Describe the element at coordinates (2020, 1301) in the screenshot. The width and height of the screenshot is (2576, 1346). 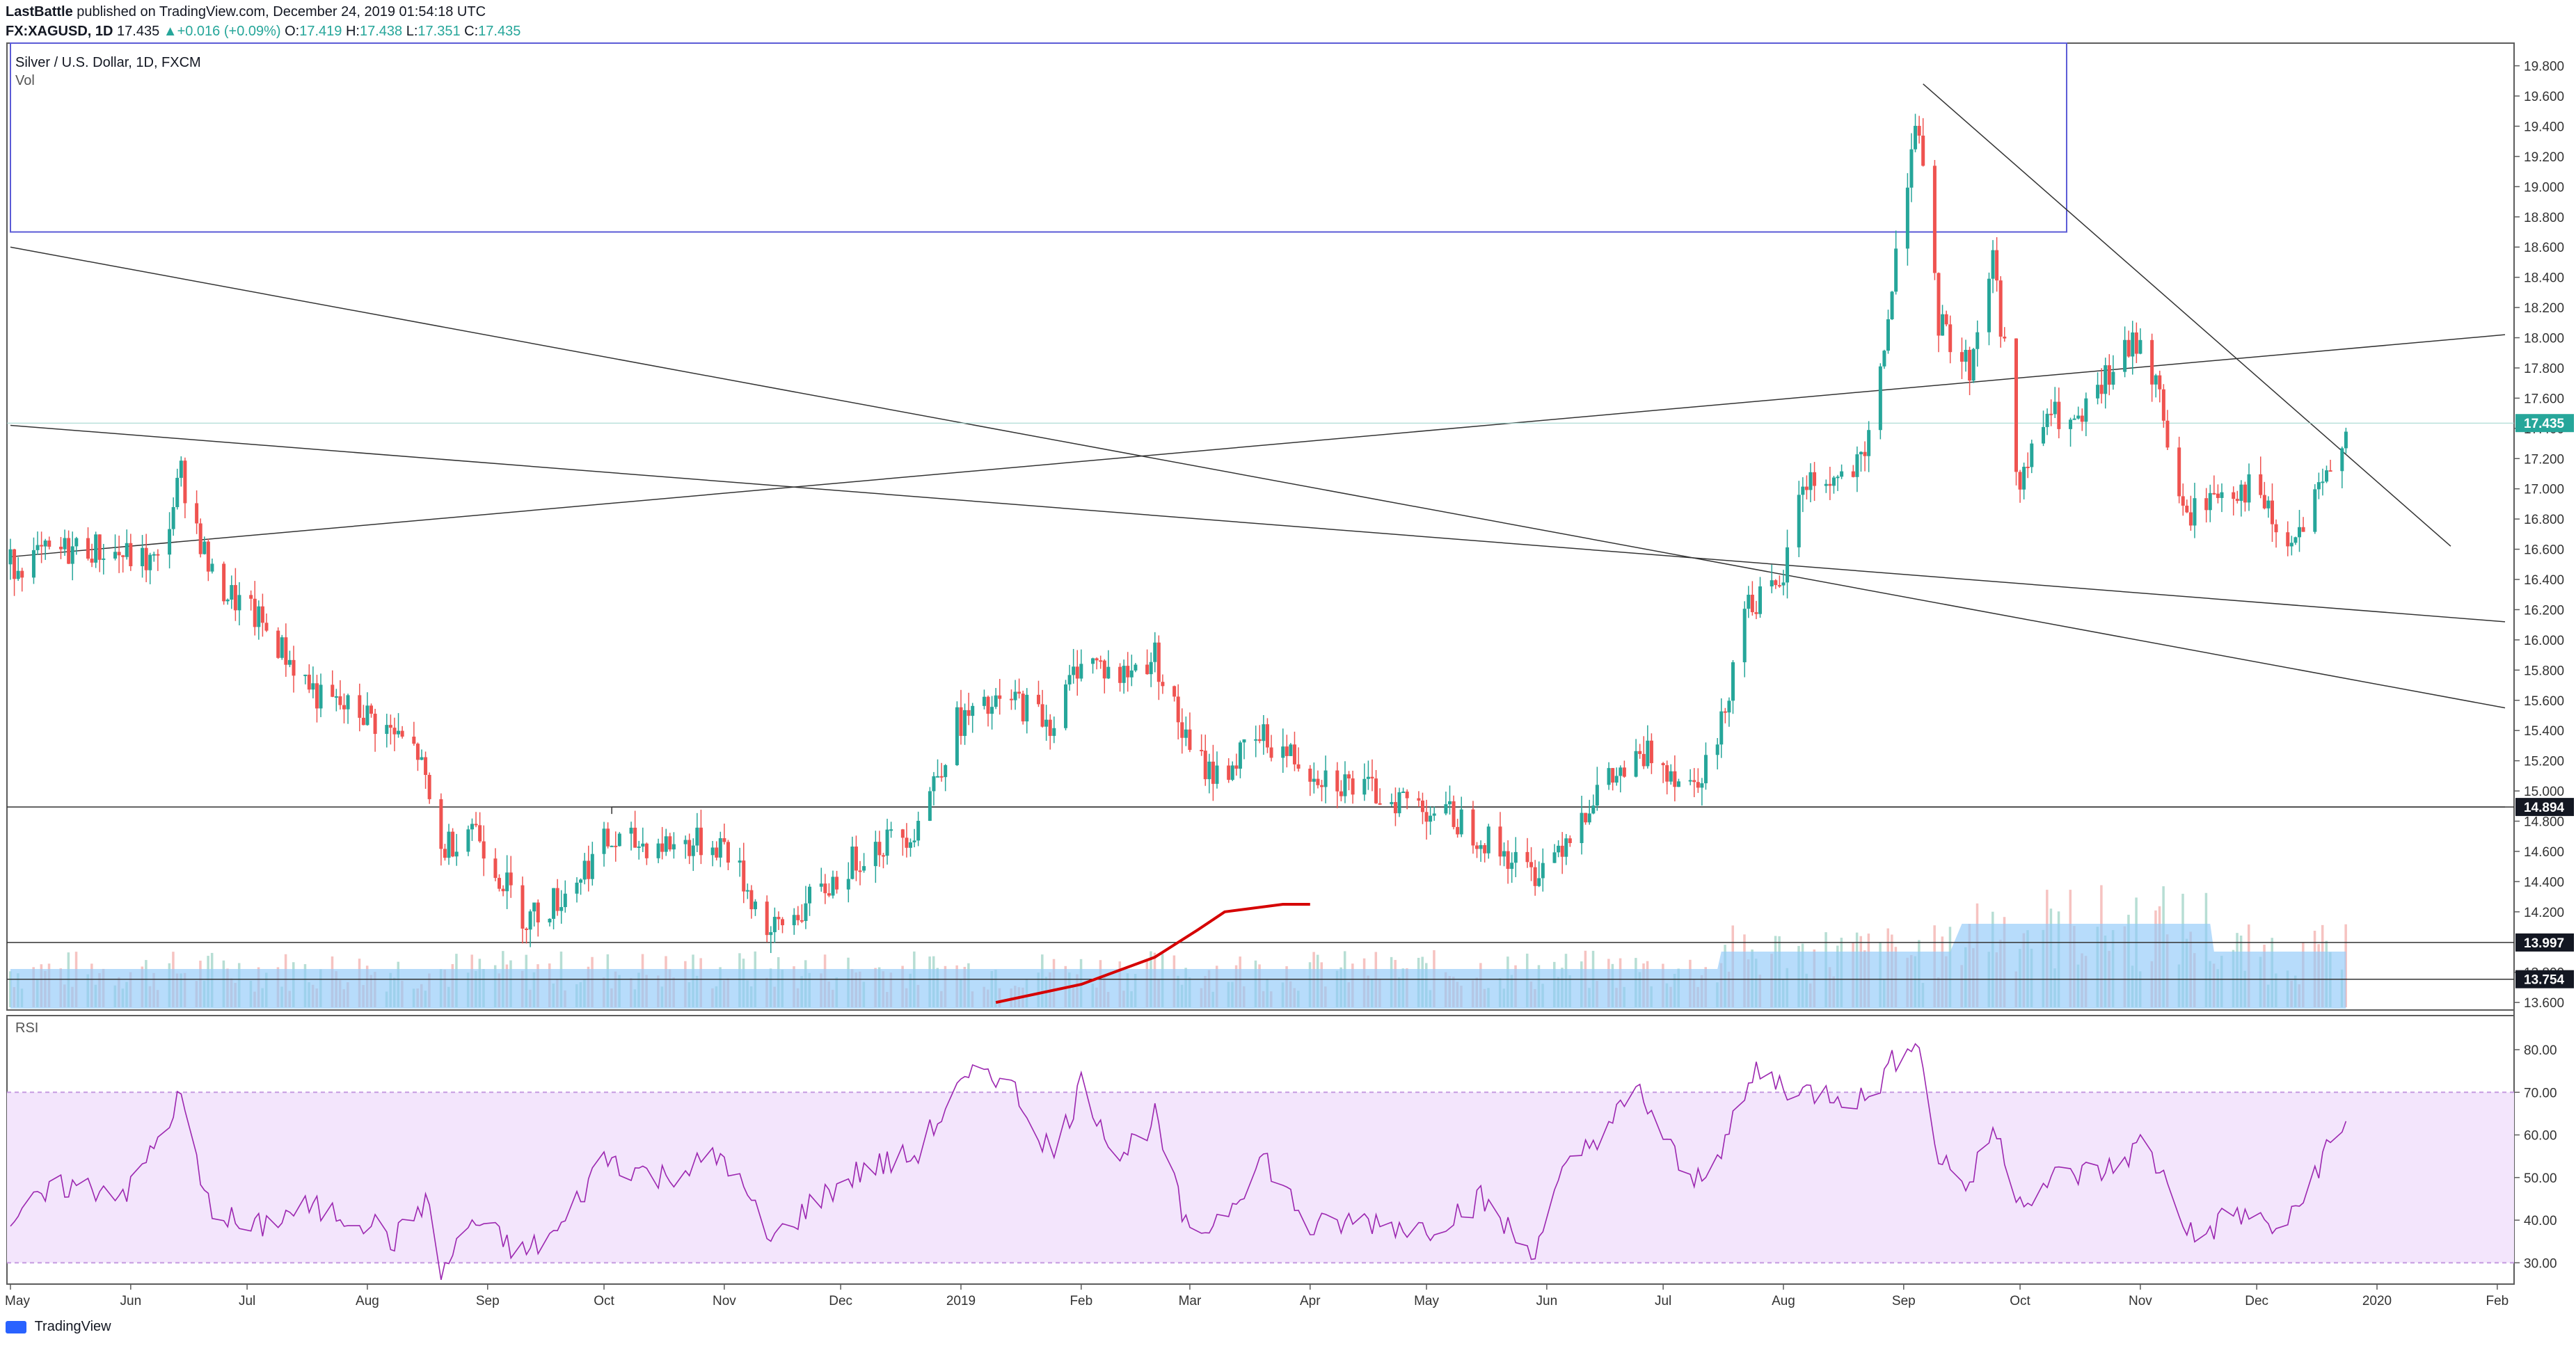
I see `time-tick-label: Oct` at that location.